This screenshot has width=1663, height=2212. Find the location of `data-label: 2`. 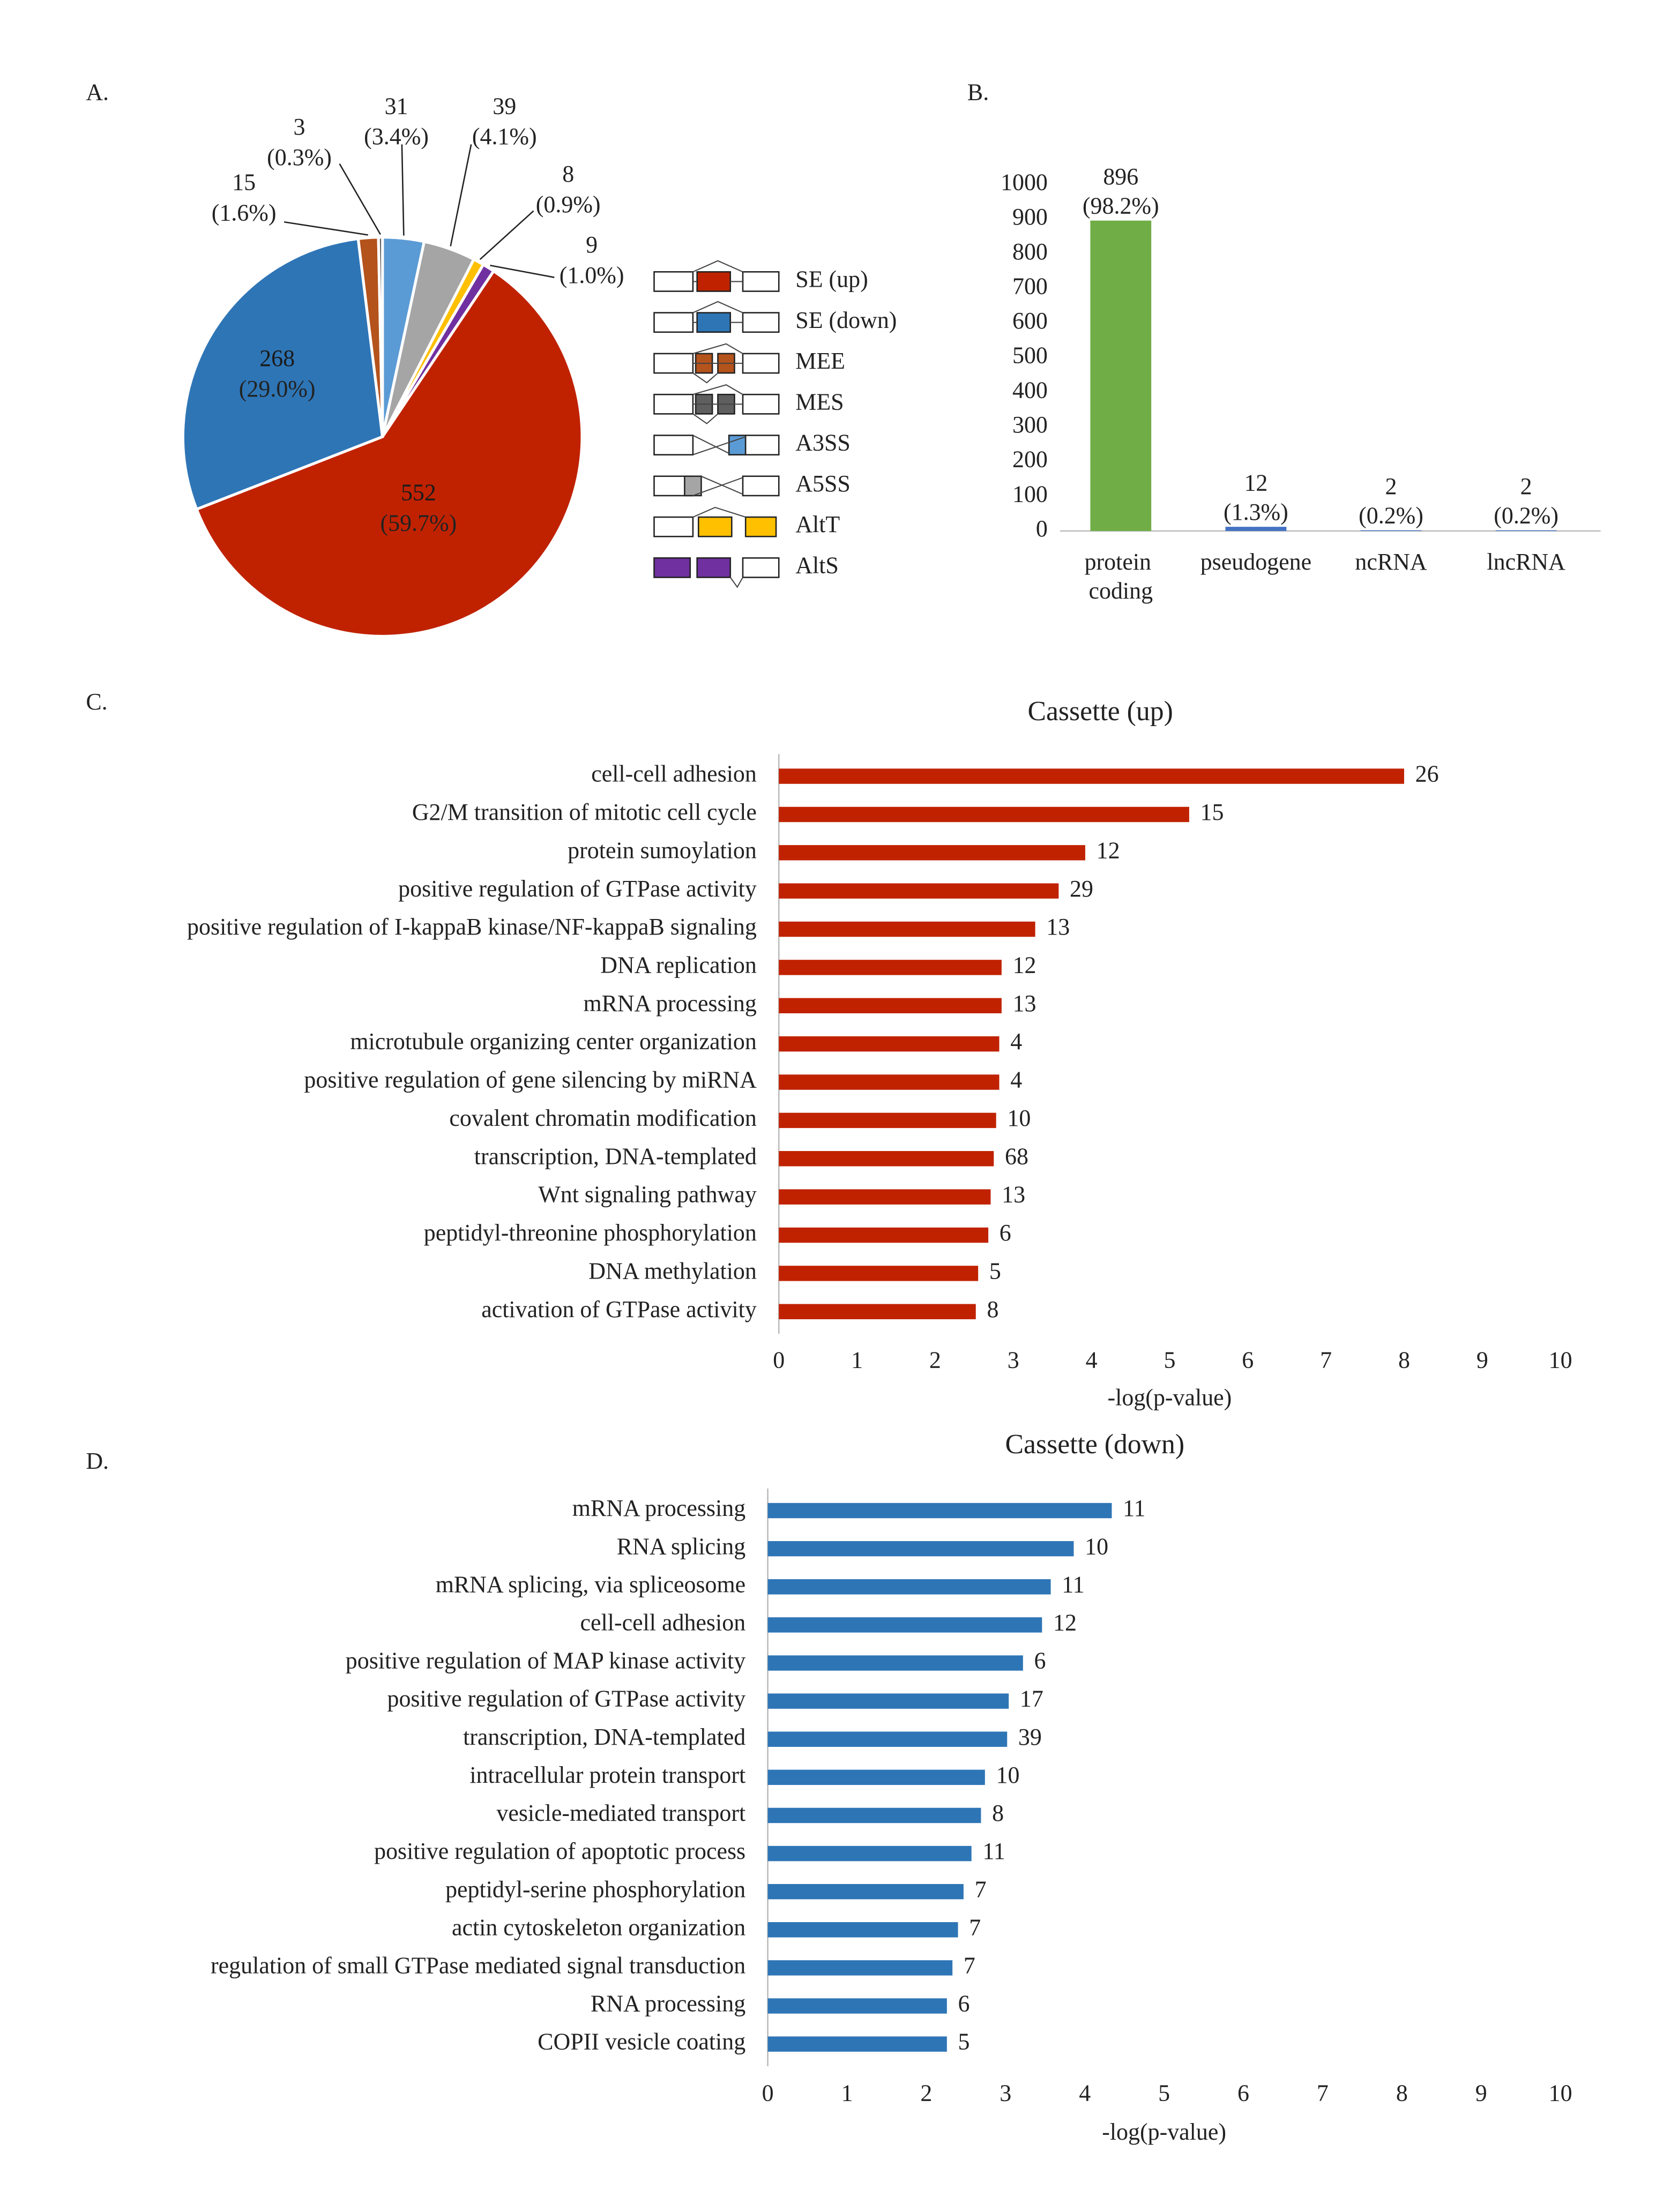

data-label: 2 is located at coordinates (1391, 486).